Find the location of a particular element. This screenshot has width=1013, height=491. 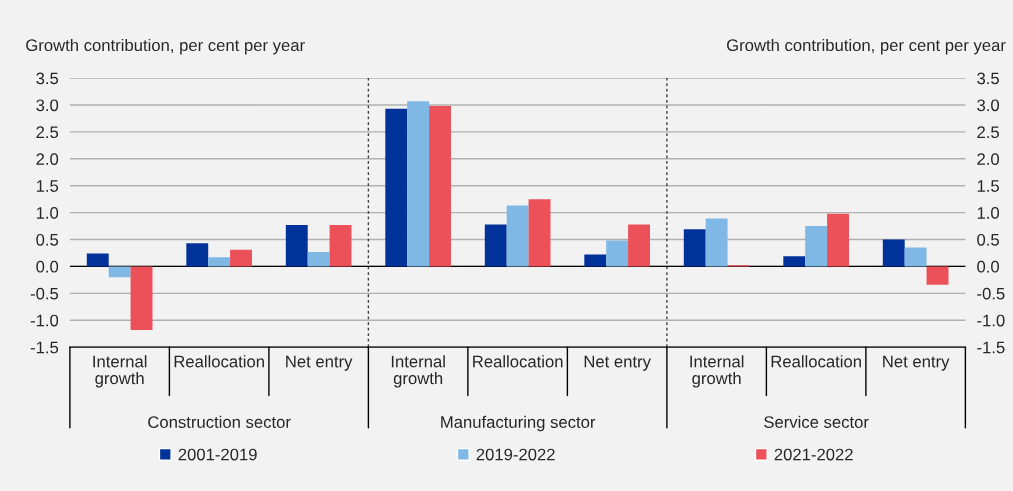

y2-tick-label: -1.0 is located at coordinates (991, 320).